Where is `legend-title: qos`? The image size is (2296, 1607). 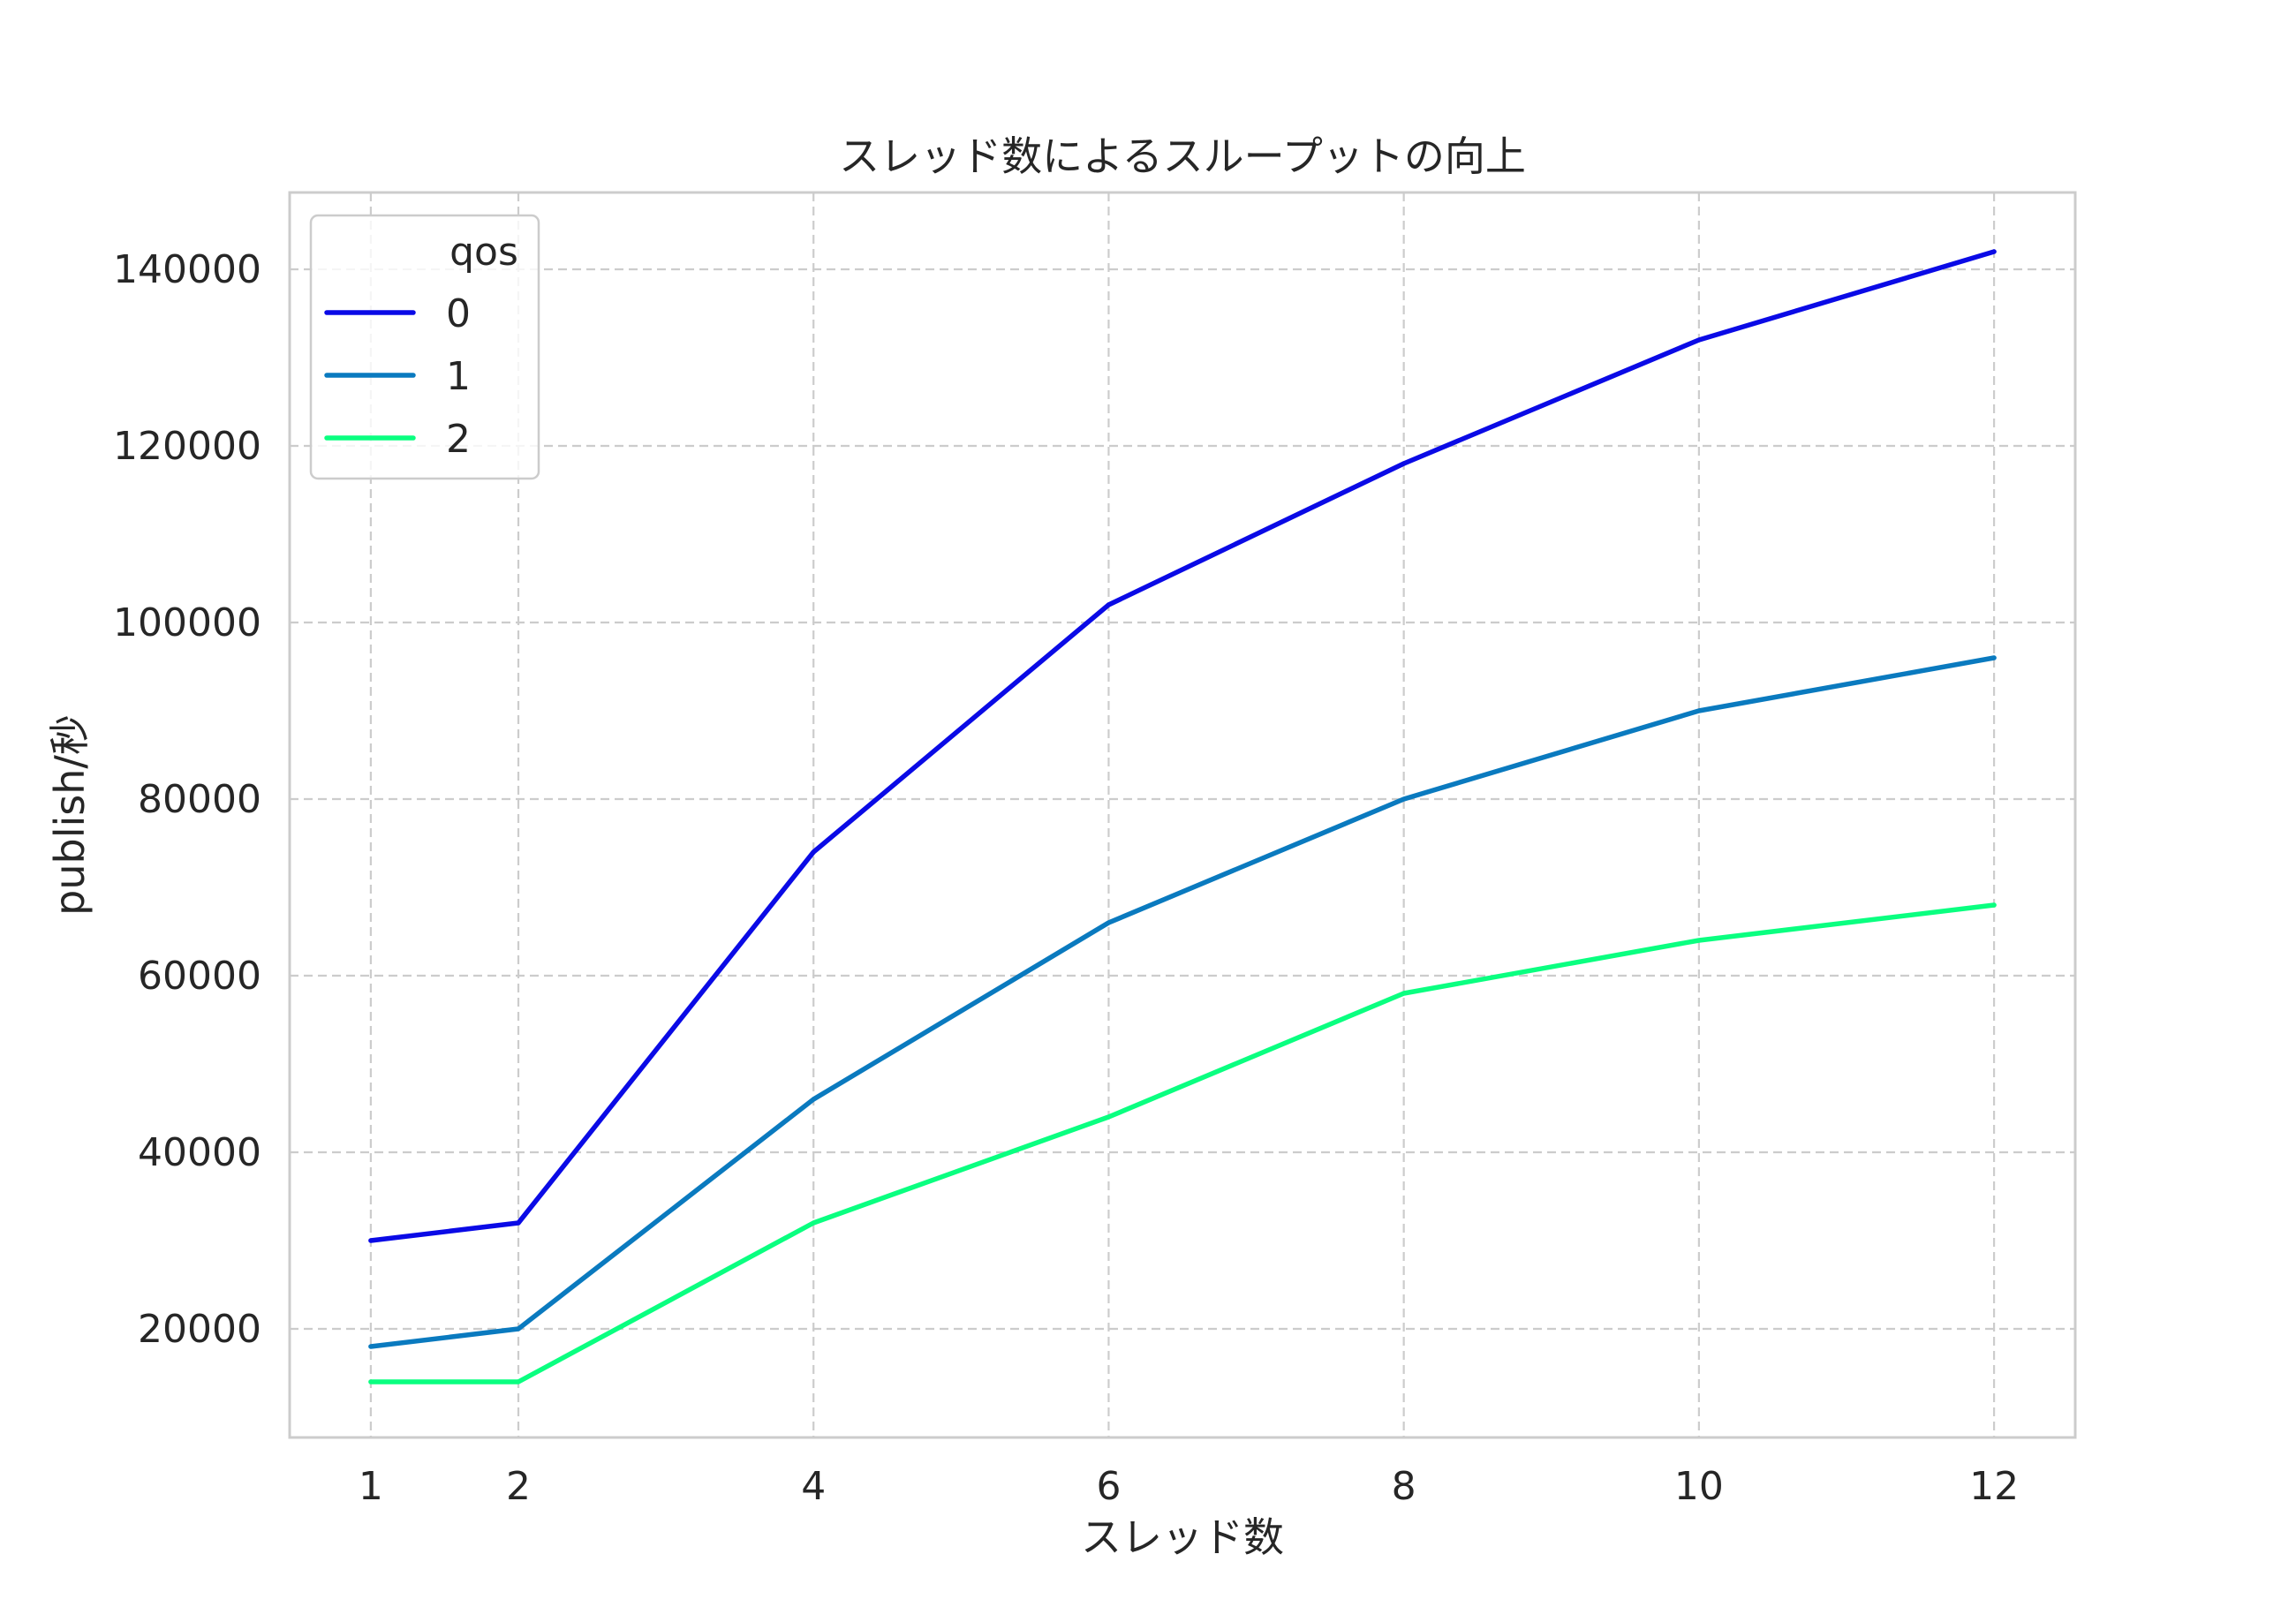
legend-title: qos is located at coordinates (484, 252).